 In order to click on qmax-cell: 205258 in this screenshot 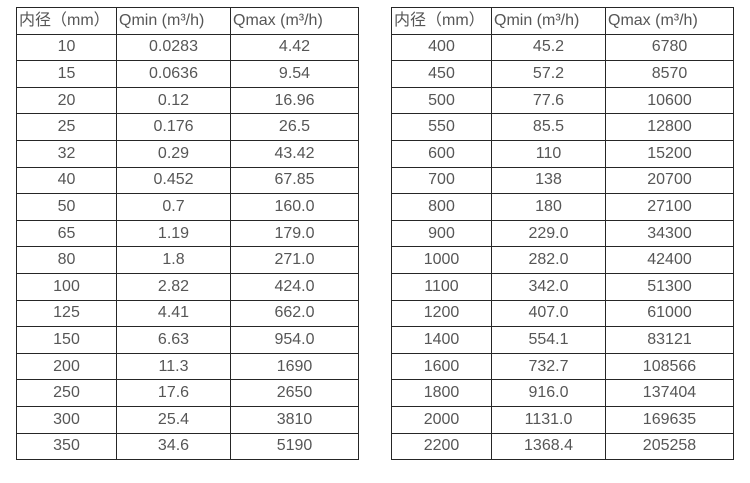, I will do `click(669, 446)`.